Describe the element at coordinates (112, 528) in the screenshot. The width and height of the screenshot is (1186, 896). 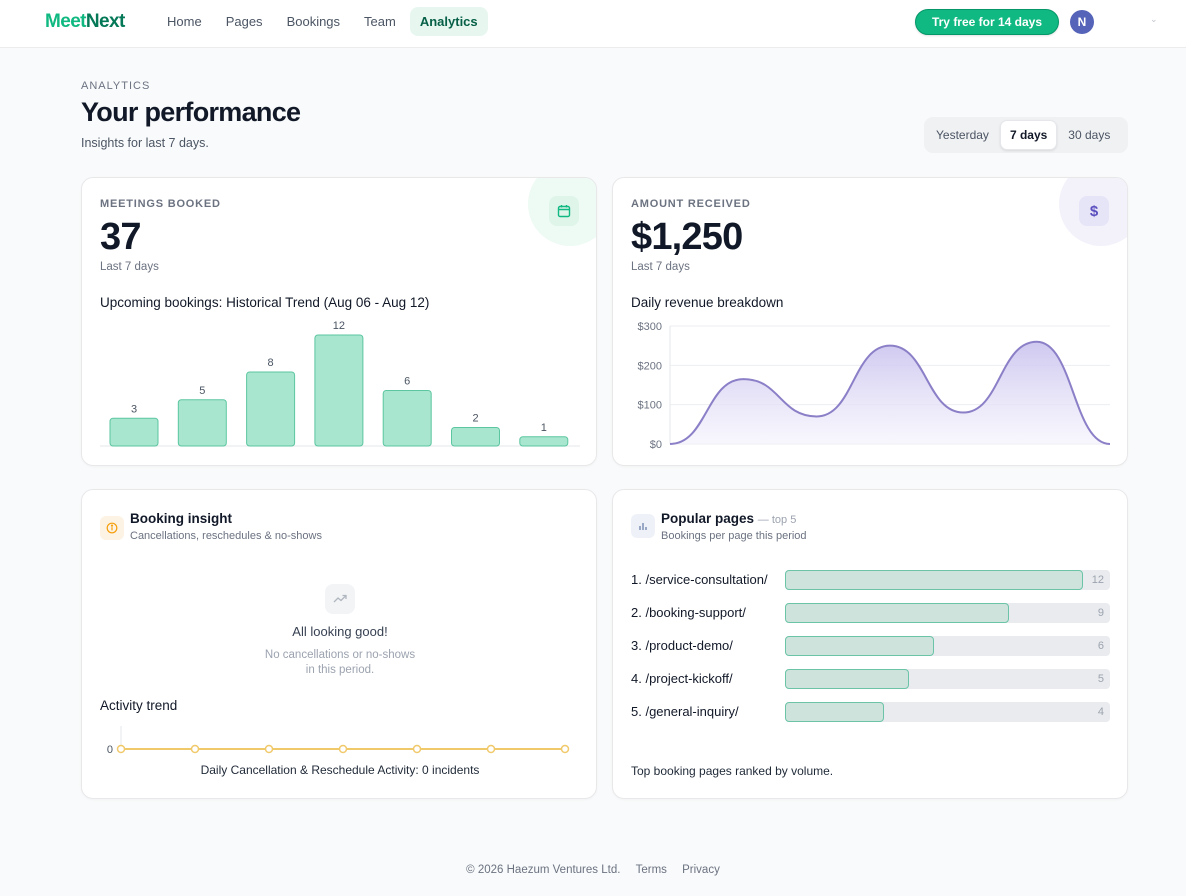
I see `info-icon` at that location.